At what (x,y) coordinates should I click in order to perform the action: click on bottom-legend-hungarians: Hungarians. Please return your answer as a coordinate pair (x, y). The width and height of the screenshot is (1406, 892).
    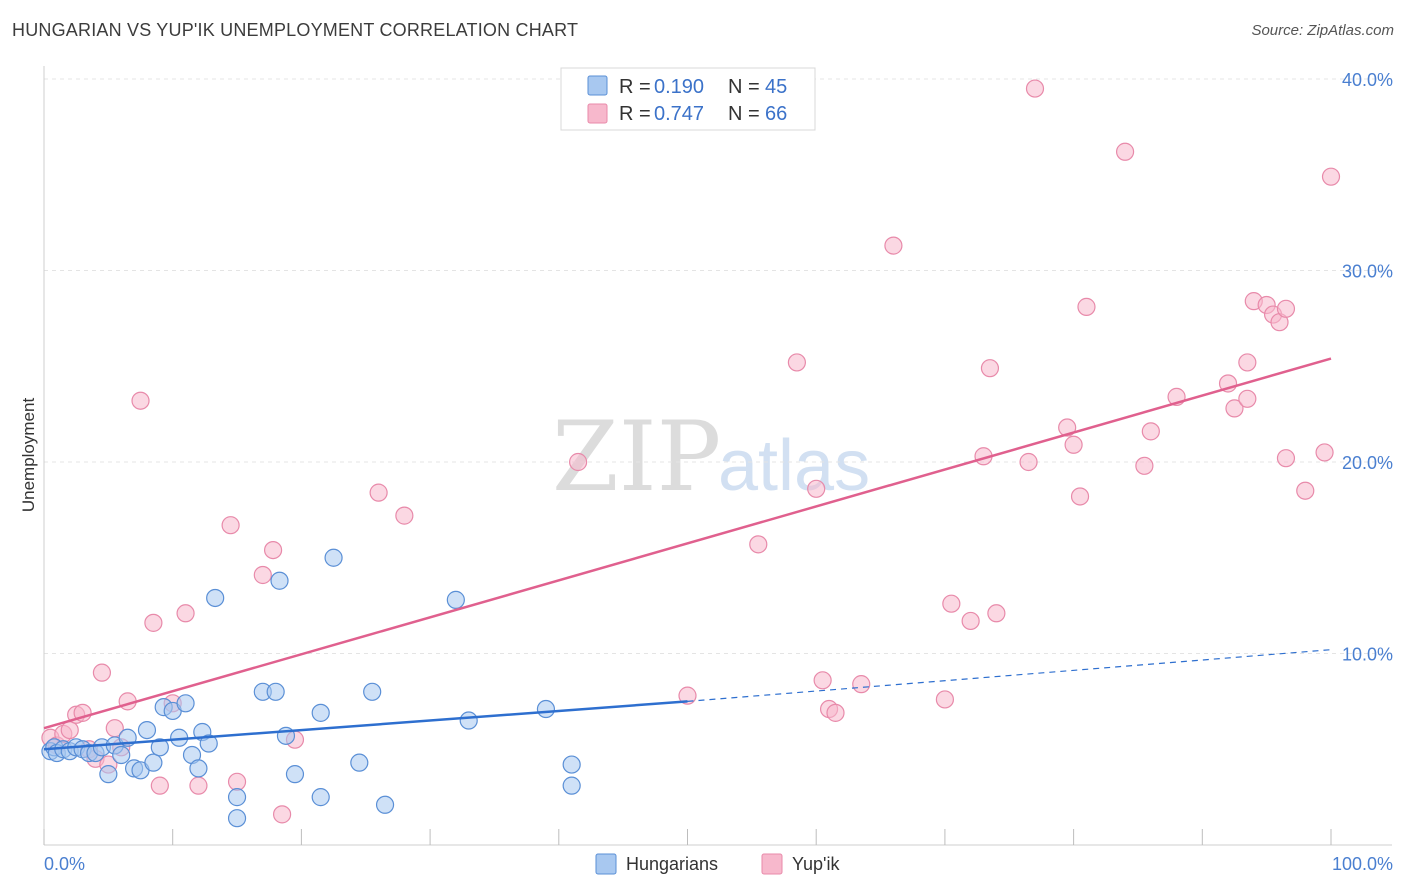
    Looking at the image, I should click on (672, 864).